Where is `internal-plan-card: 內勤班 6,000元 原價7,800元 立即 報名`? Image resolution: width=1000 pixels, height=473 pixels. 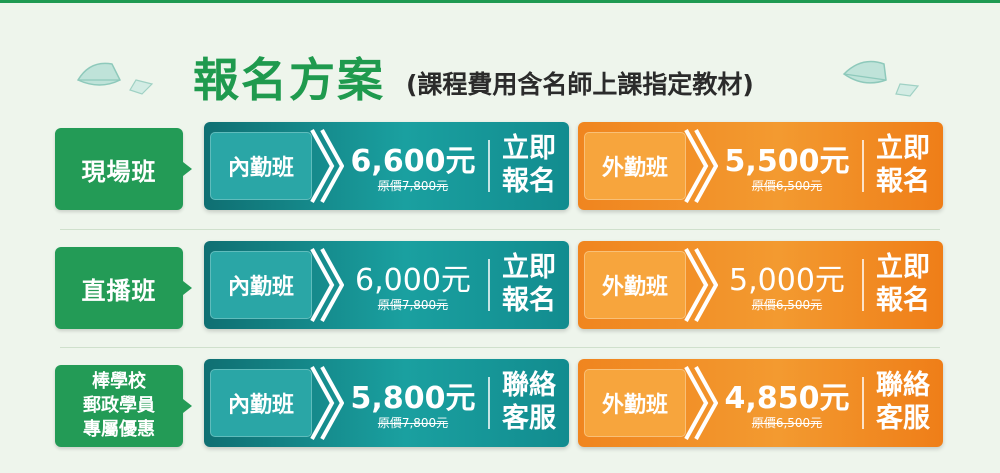
internal-plan-card: 內勤班 6,000元 原價7,800元 立即 報名 is located at coordinates (386, 285).